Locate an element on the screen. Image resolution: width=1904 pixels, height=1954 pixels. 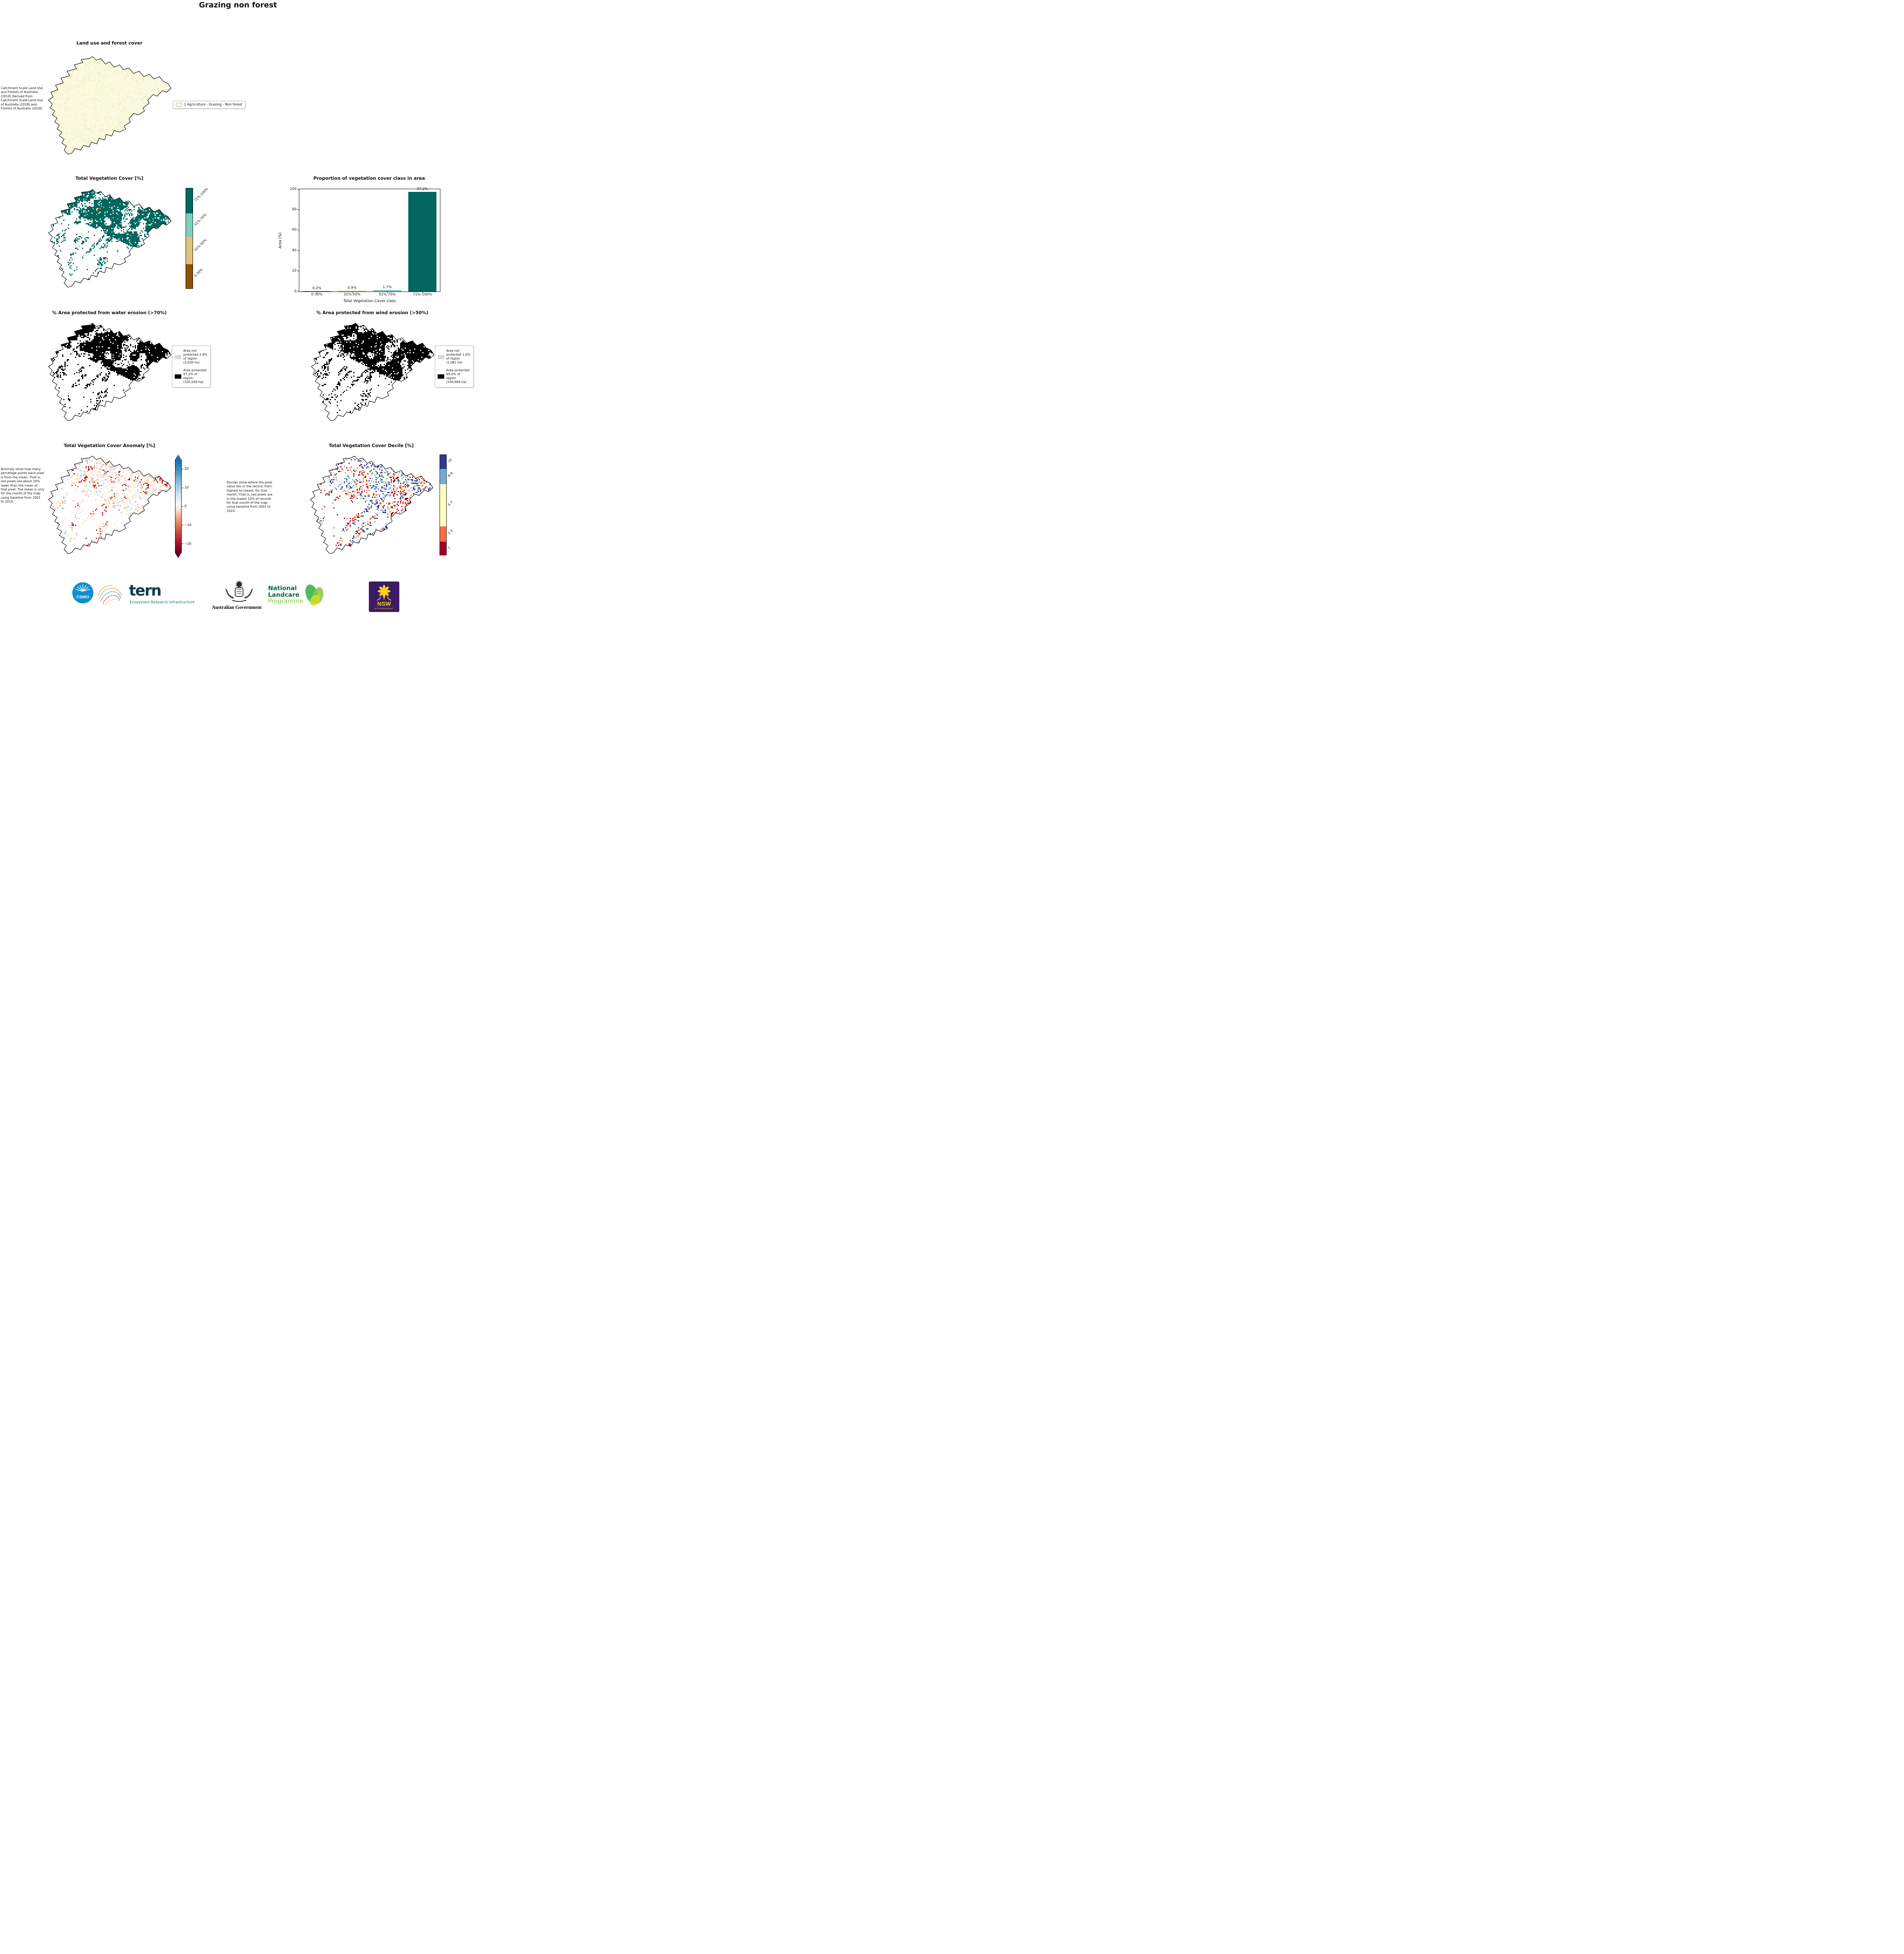
commonwealth-star-icon is located at coordinates (239, 584).